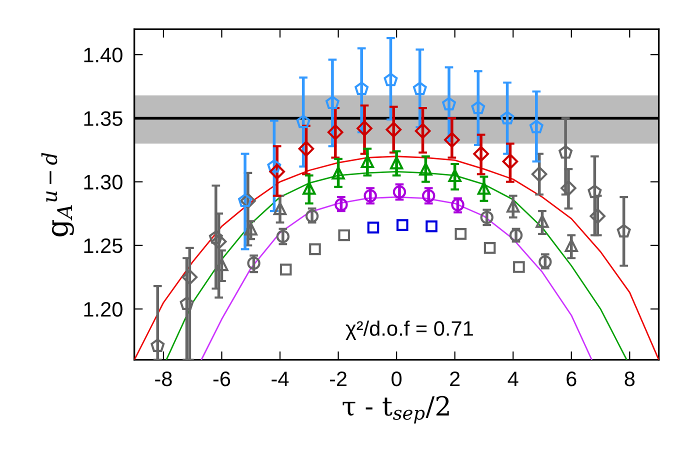 This screenshot has width=675, height=471. What do you see at coordinates (103, 309) in the screenshot?
I see `y-tick-label: 1.20` at bounding box center [103, 309].